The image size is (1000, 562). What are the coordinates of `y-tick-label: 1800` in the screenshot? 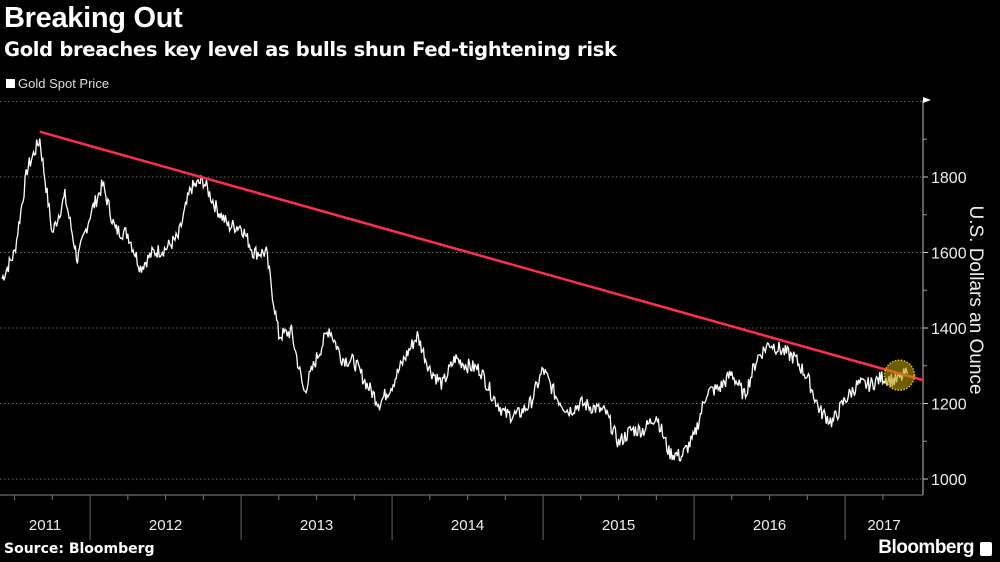 It's located at (949, 178).